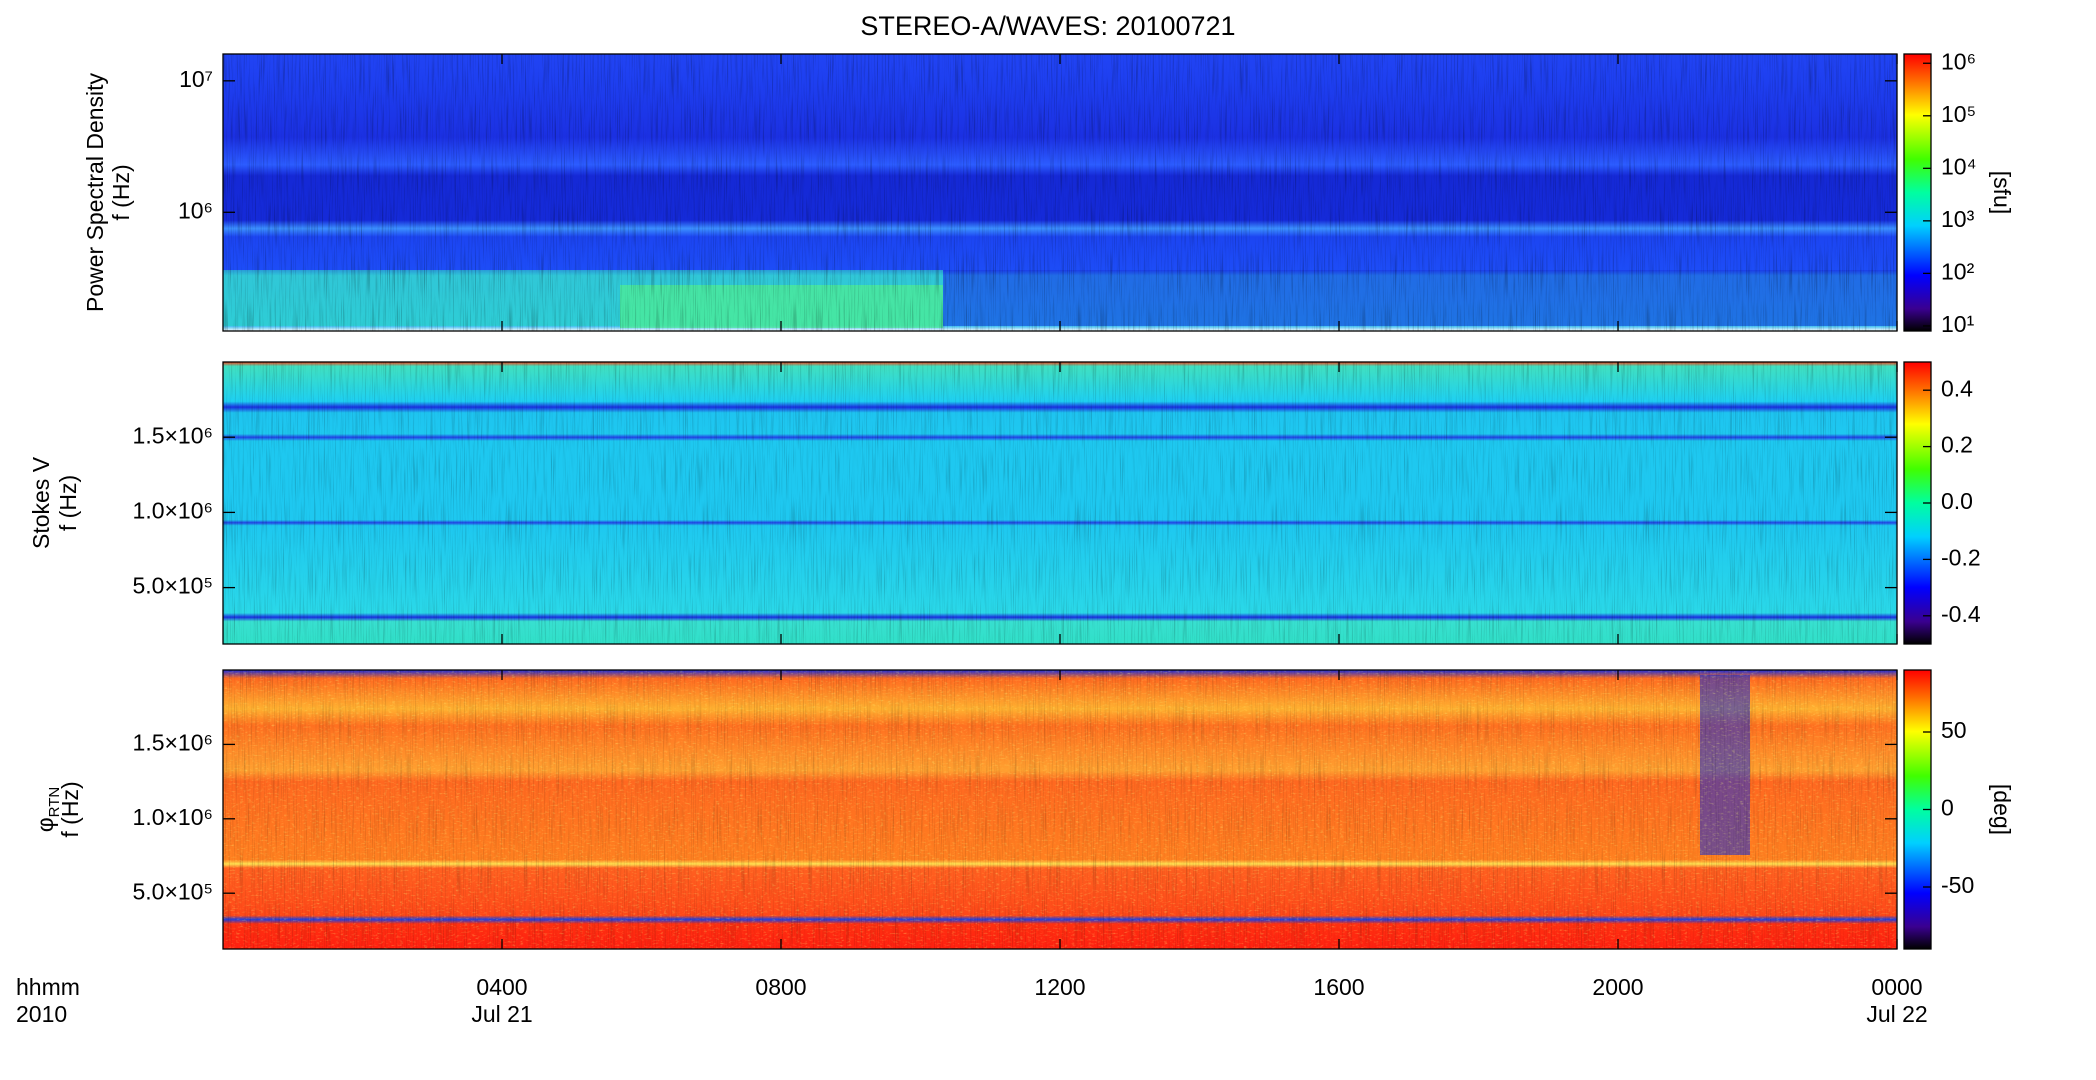 The width and height of the screenshot is (2096, 1080). Describe the element at coordinates (1896, 1014) in the screenshot. I see `x-date-label: Jul 22` at that location.